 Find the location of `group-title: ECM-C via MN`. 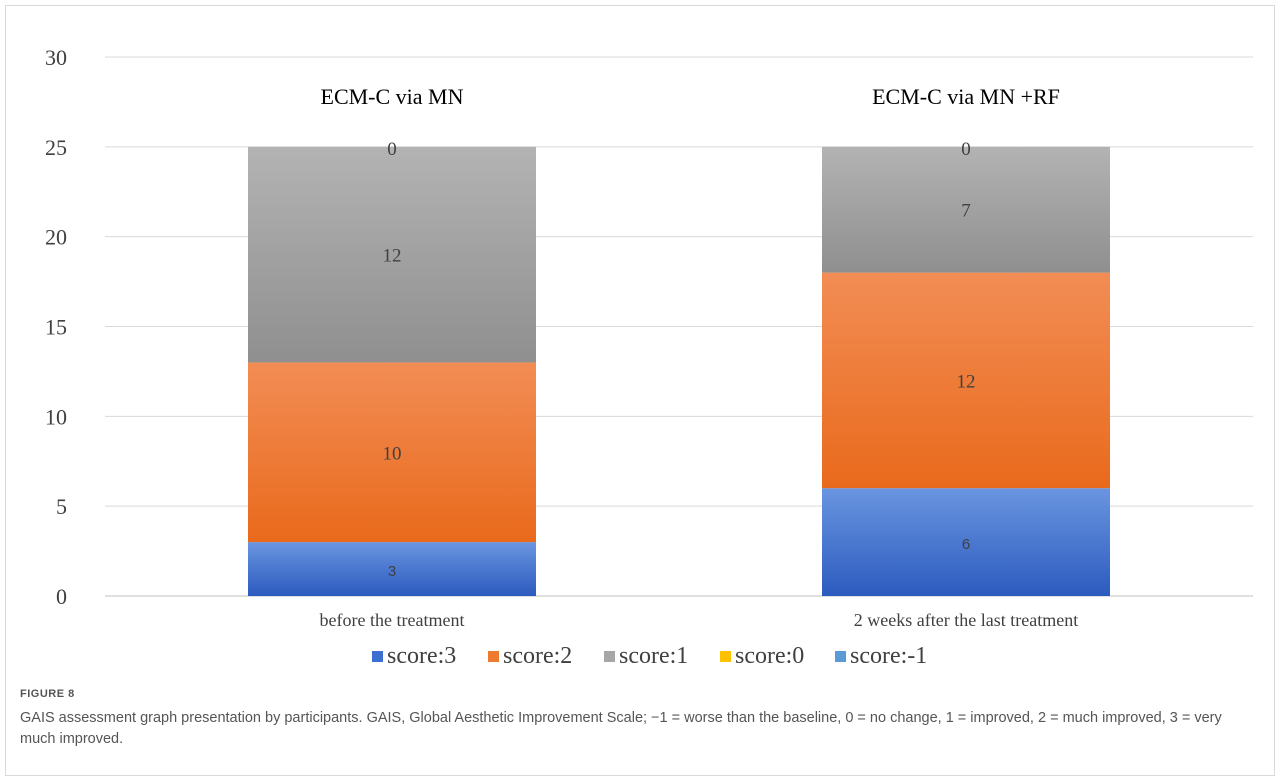

group-title: ECM-C via MN is located at coordinates (392, 96).